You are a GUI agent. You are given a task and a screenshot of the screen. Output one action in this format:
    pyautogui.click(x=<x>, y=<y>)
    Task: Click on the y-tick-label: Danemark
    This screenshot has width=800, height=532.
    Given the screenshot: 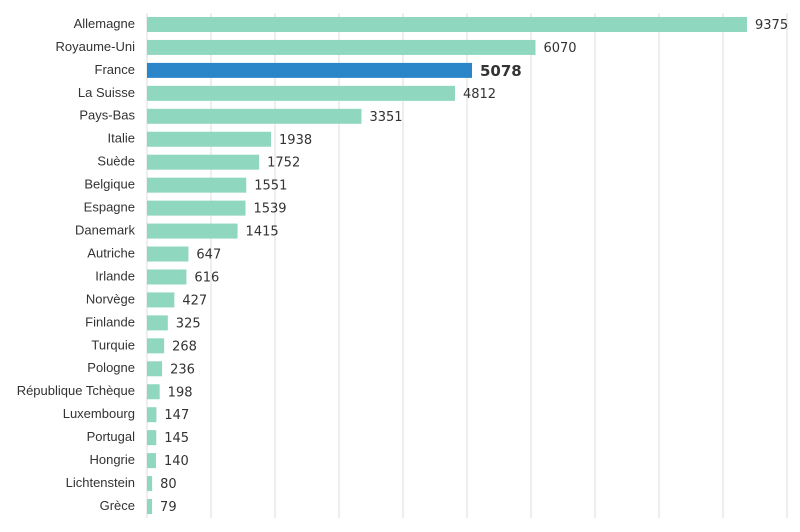 What is the action you would take?
    pyautogui.click(x=105, y=230)
    